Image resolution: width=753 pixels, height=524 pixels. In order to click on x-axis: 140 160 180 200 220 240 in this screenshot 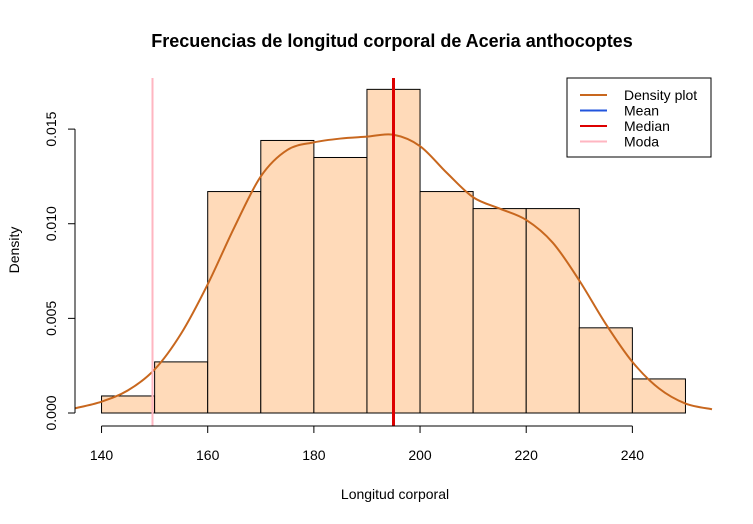, I will do `click(367, 444)`.